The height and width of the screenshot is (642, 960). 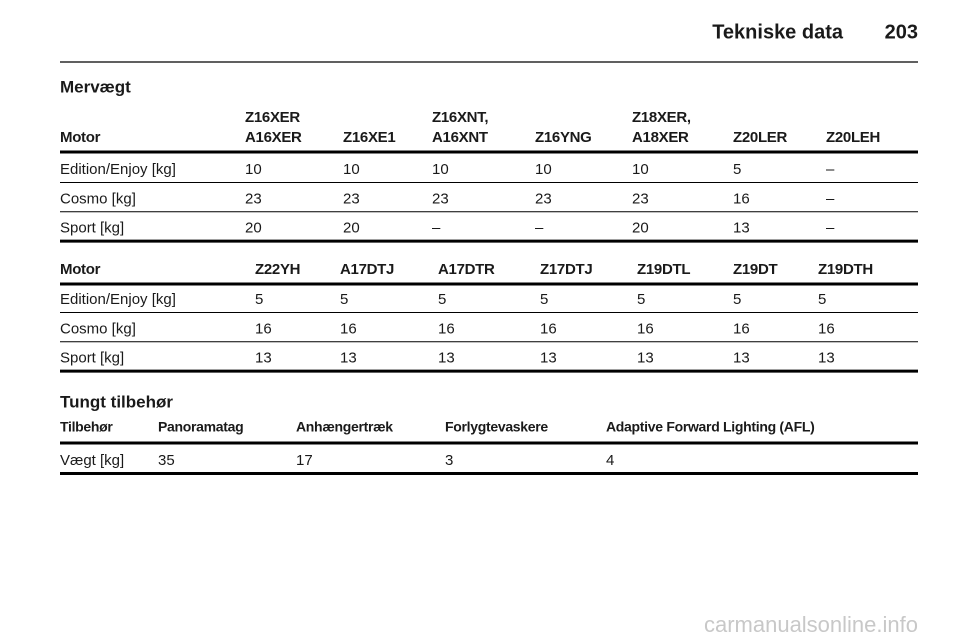 I want to click on column-header: Panoramatag, so click(x=200, y=427).